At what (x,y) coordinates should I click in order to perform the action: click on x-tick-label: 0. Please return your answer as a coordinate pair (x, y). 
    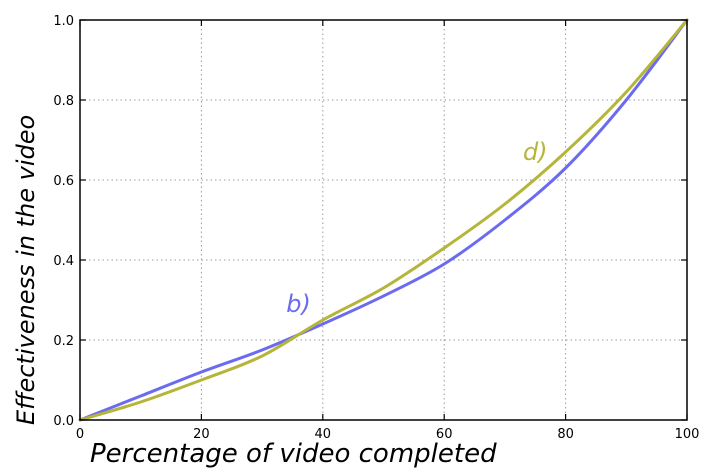
    Looking at the image, I should click on (80, 434).